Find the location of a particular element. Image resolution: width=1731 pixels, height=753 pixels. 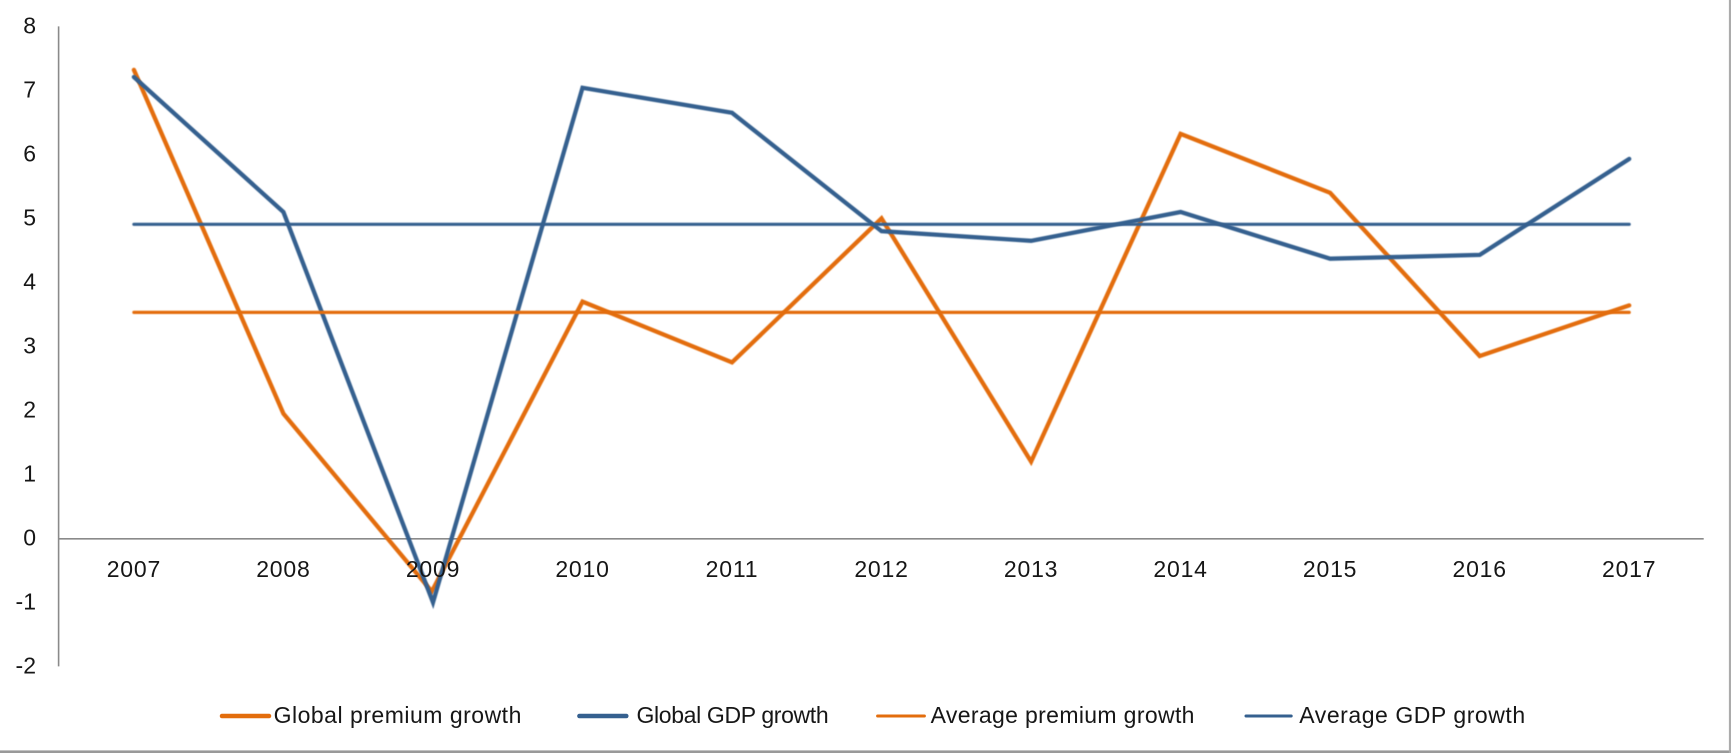

svg-text: 2017 is located at coordinates (1629, 569).